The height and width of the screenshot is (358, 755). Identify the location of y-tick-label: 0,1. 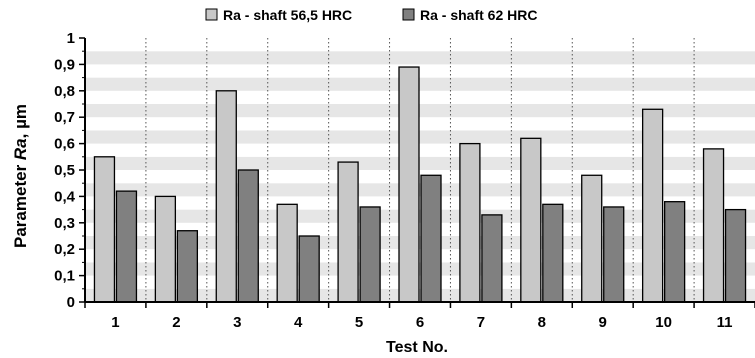
(64, 276).